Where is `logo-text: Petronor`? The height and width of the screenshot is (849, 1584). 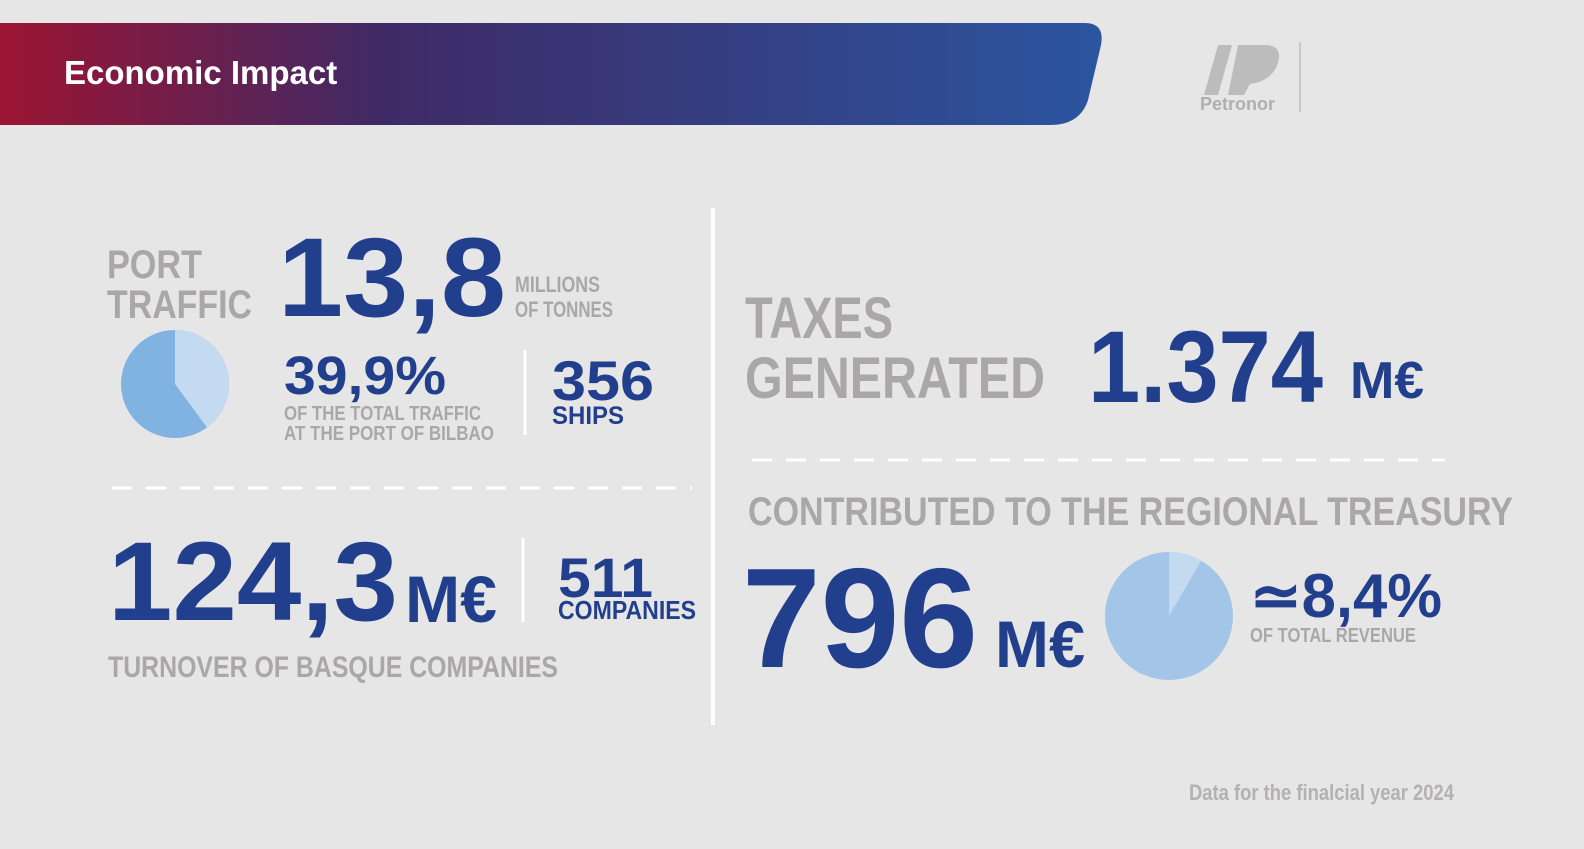
logo-text: Petronor is located at coordinates (1237, 104).